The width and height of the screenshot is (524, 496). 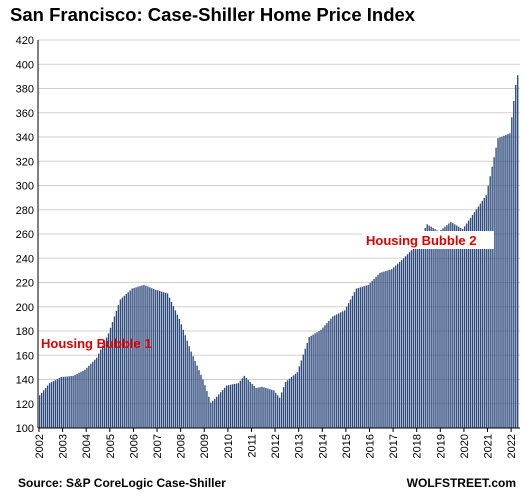 I want to click on x-tick-label: 2020, so click(x=465, y=446).